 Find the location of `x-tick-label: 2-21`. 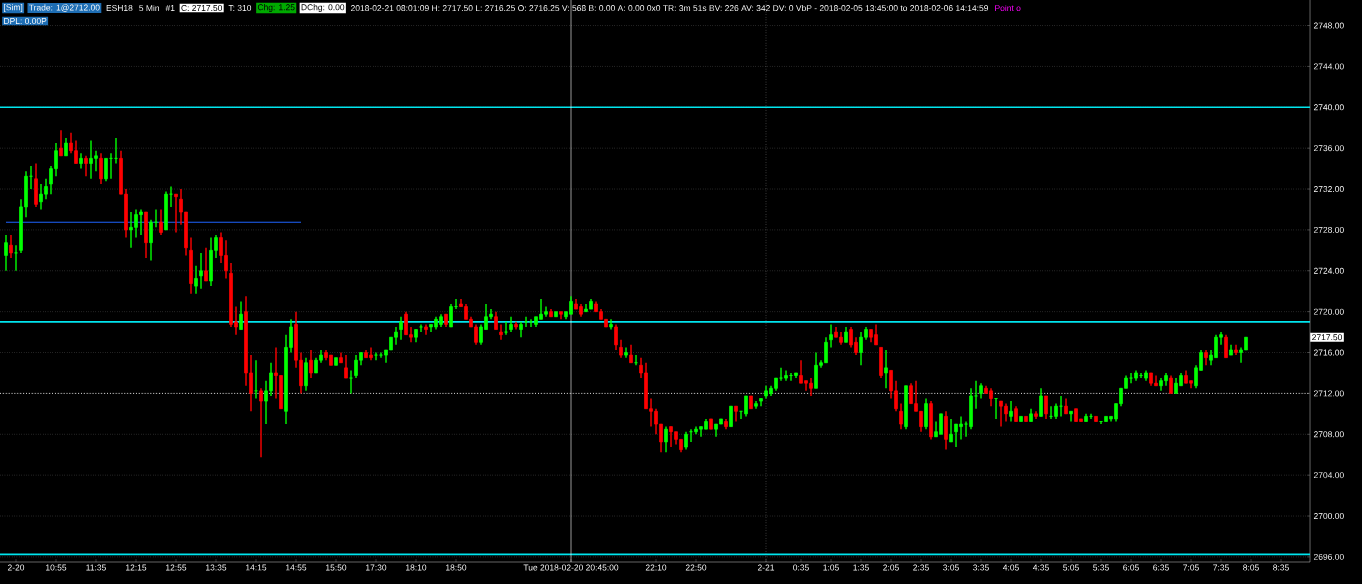

x-tick-label: 2-21 is located at coordinates (766, 567).